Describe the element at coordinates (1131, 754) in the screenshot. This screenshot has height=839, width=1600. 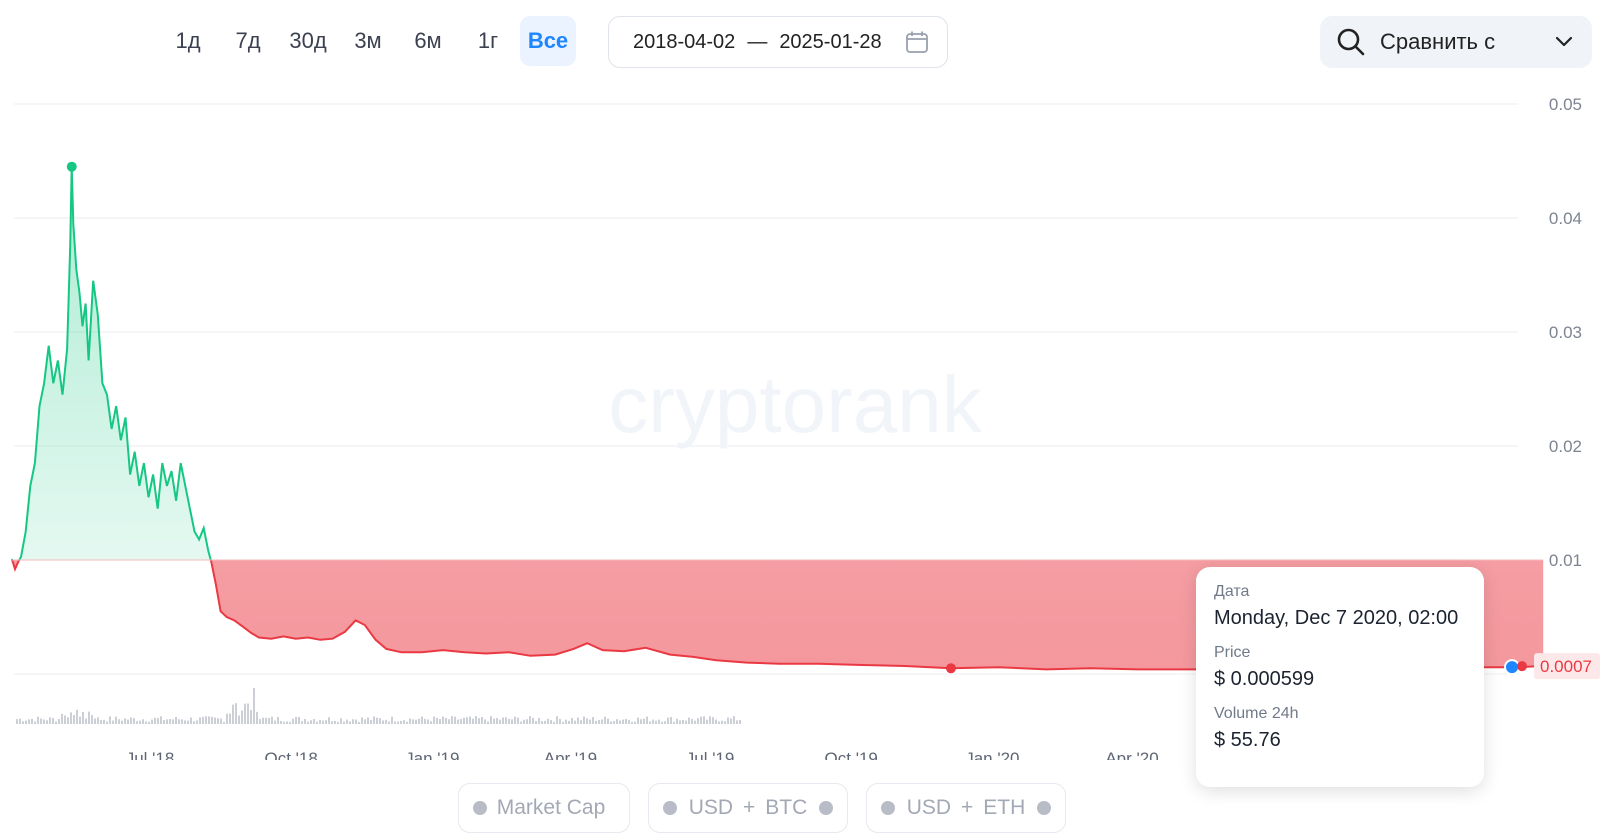
I see `x-tick-label: Apr '20` at that location.